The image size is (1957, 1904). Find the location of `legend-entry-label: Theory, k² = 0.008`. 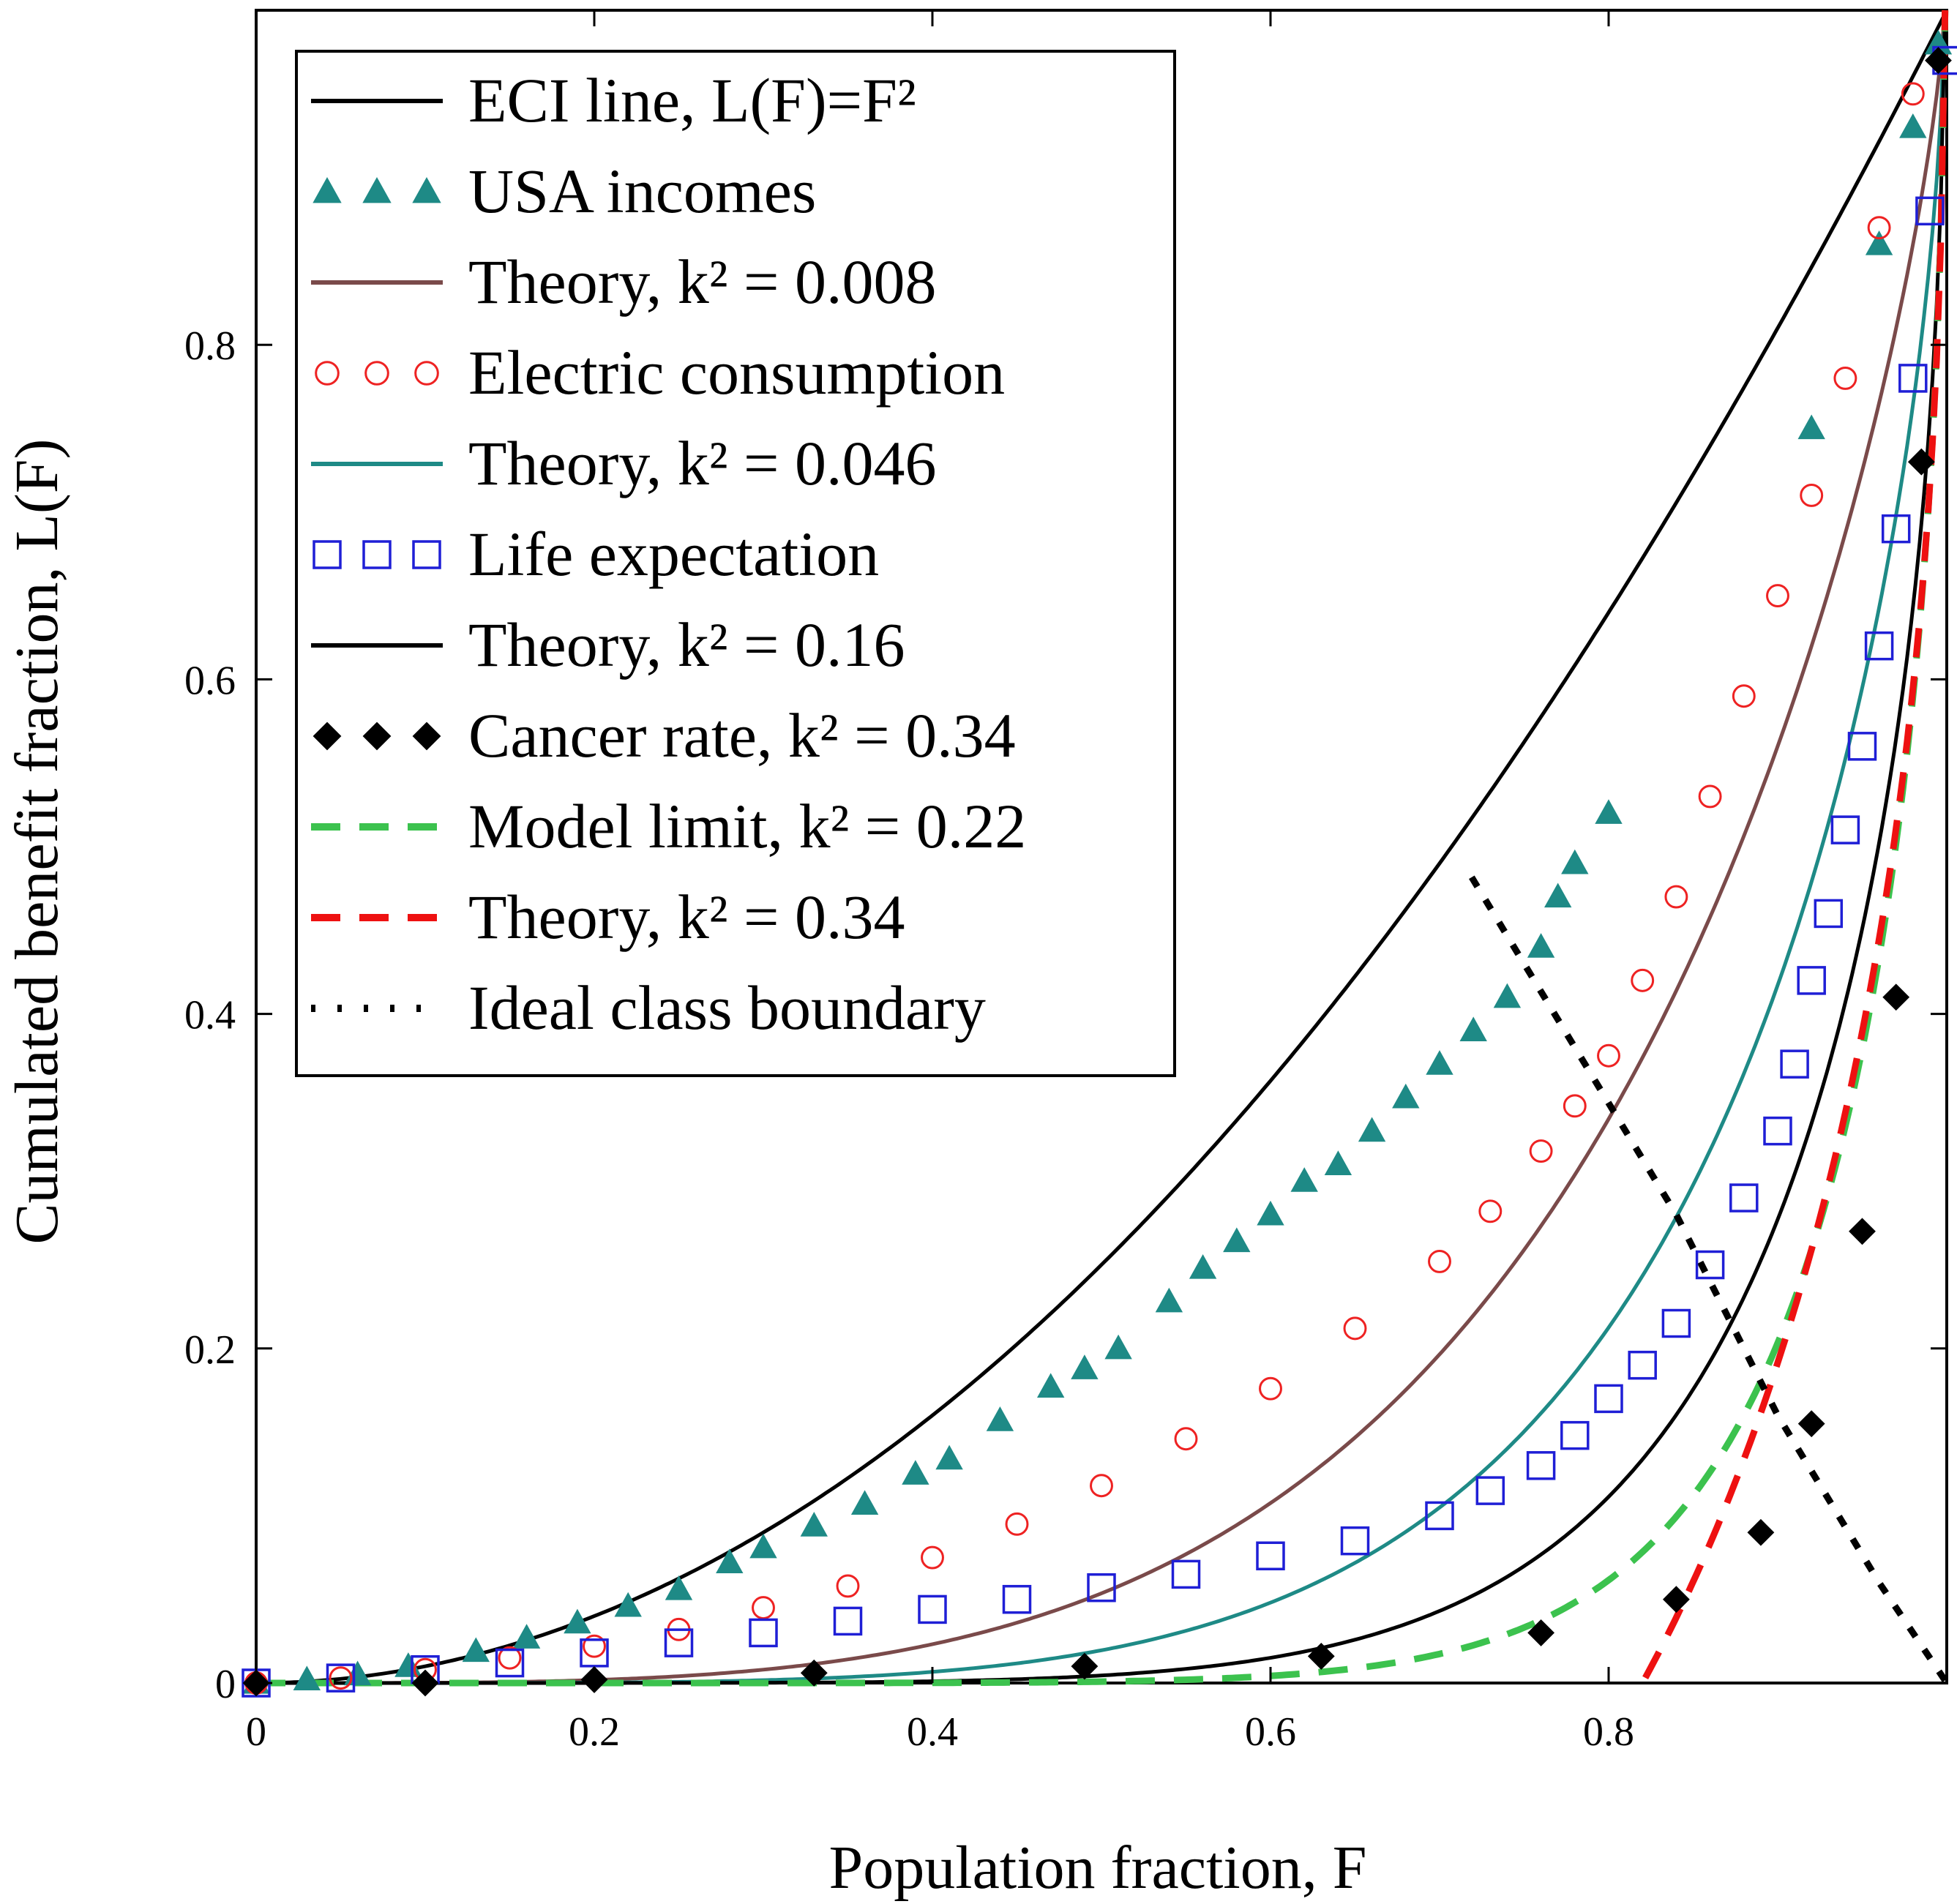

legend-entry-label: Theory, k² = 0.008 is located at coordinates (702, 282).